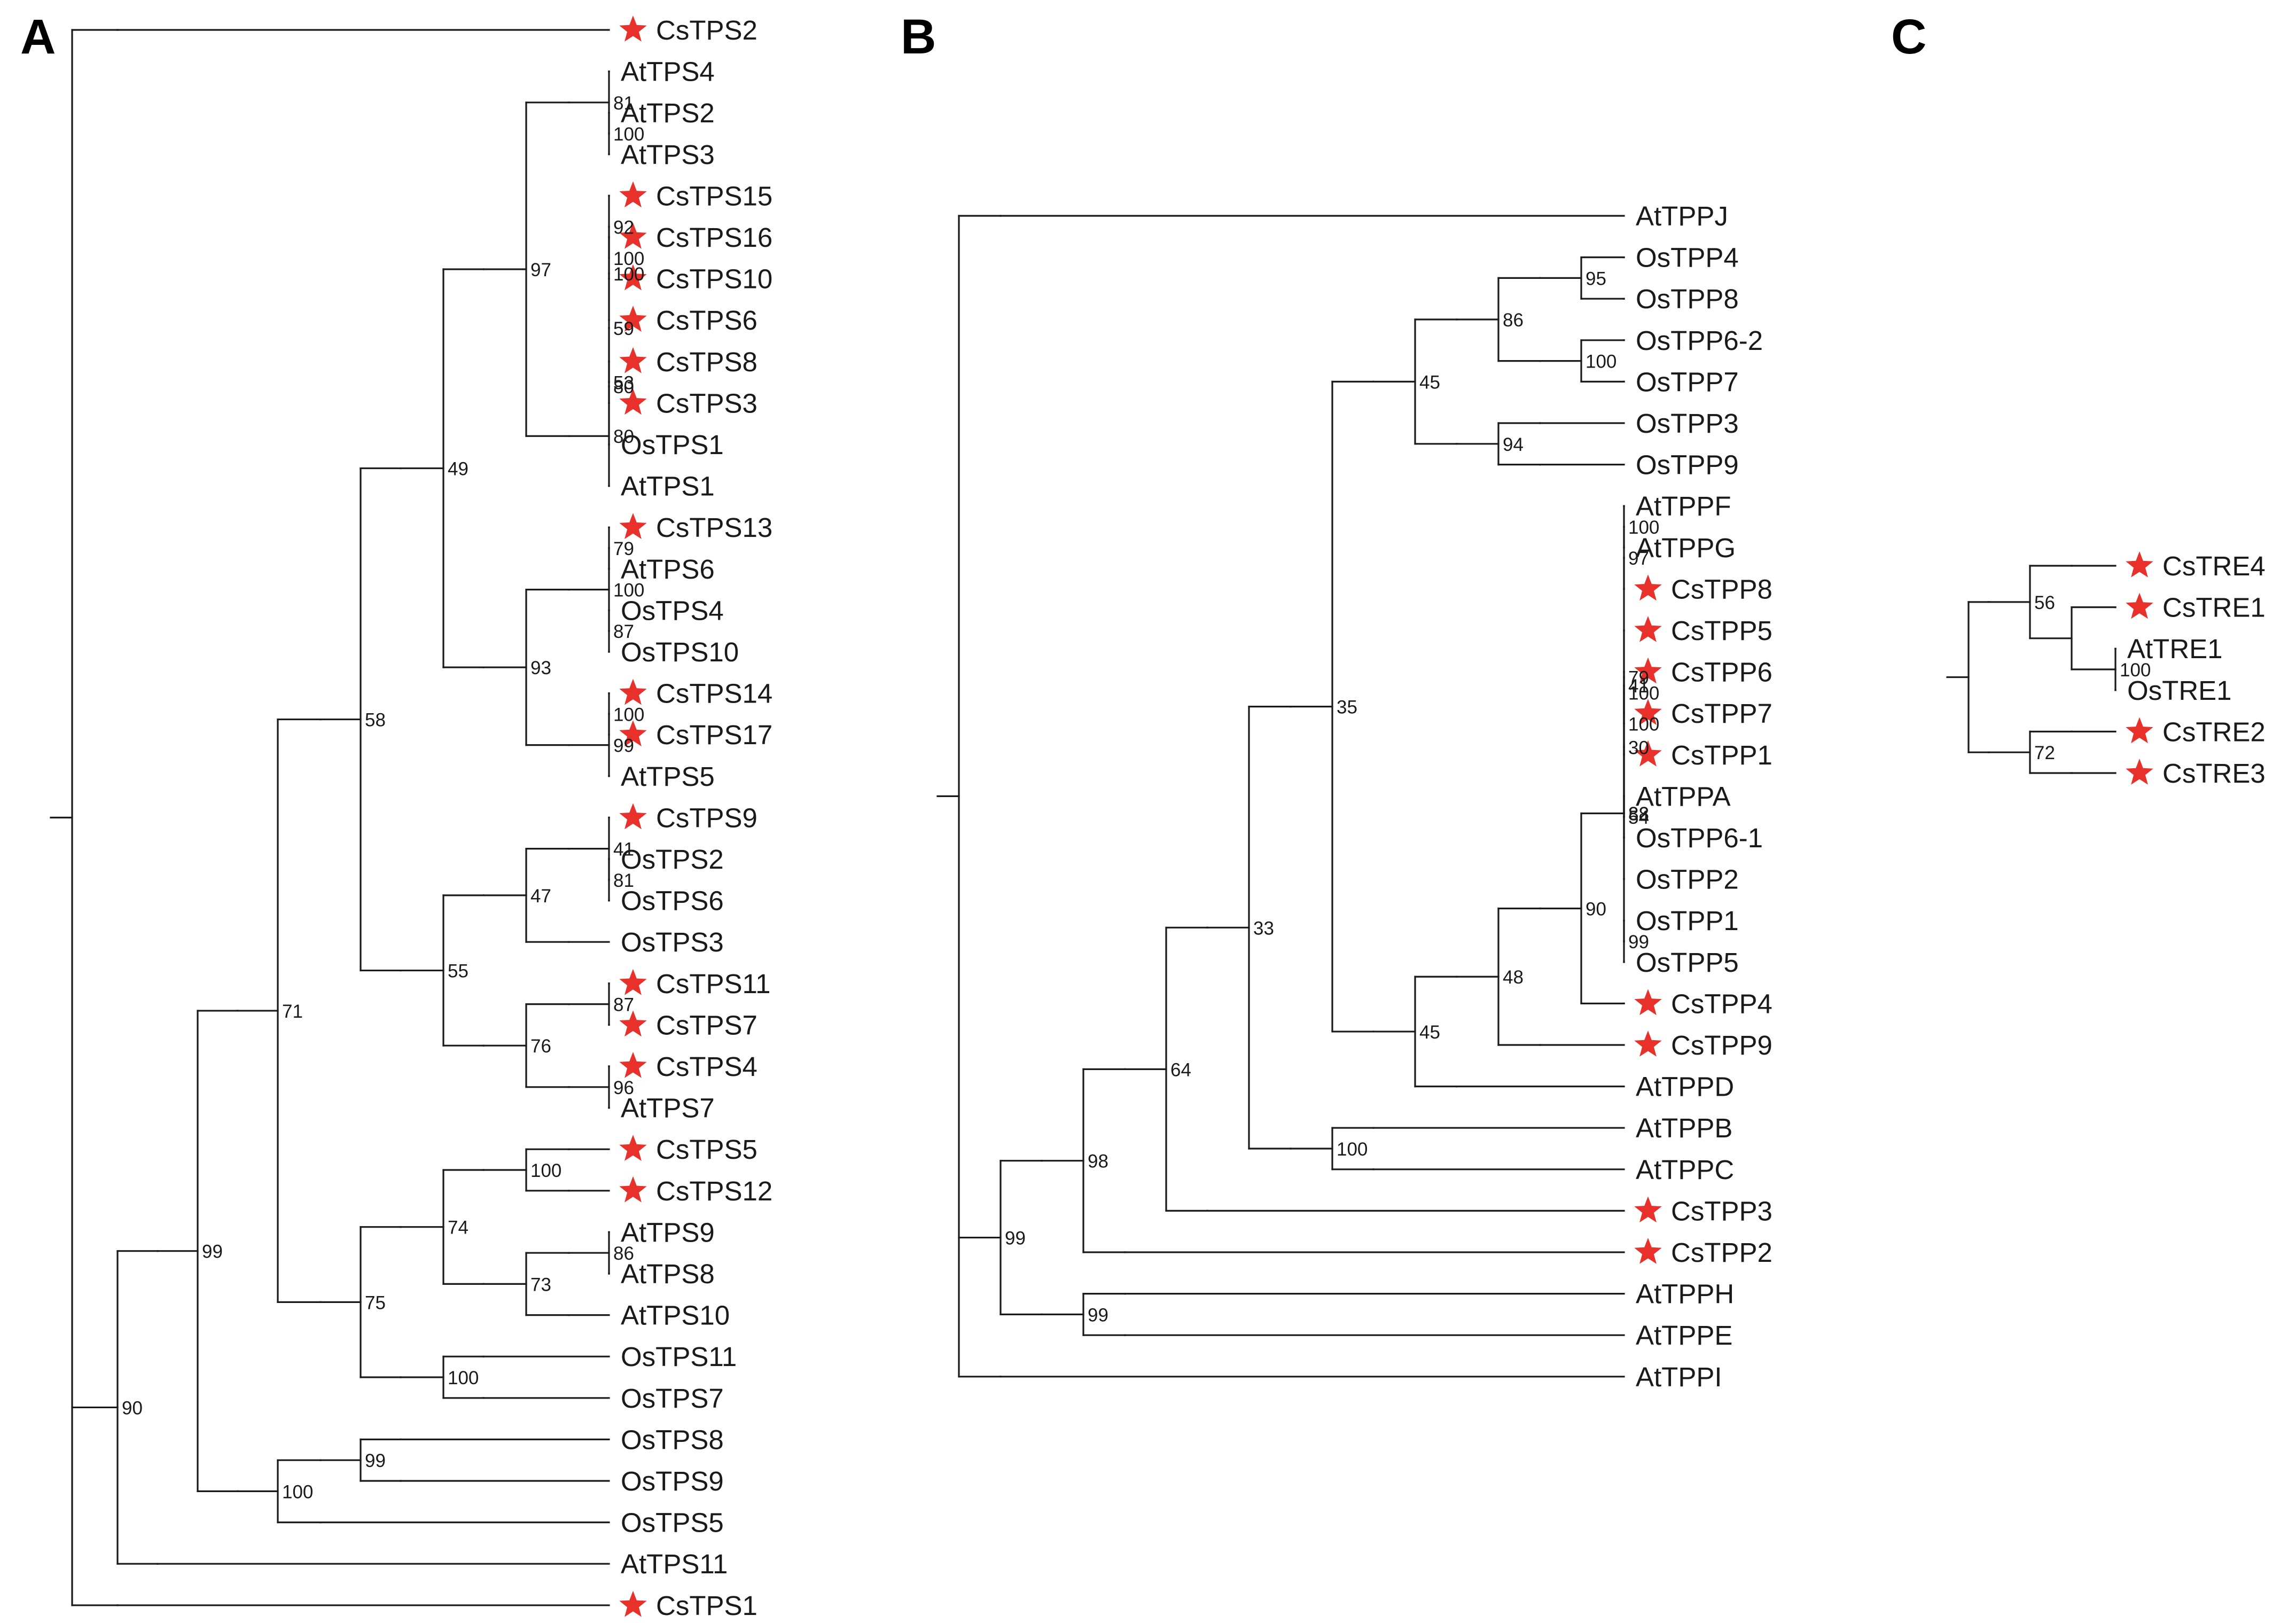 This screenshot has height=1623, width=2296. I want to click on leaf-label: CsTPS16, so click(714, 237).